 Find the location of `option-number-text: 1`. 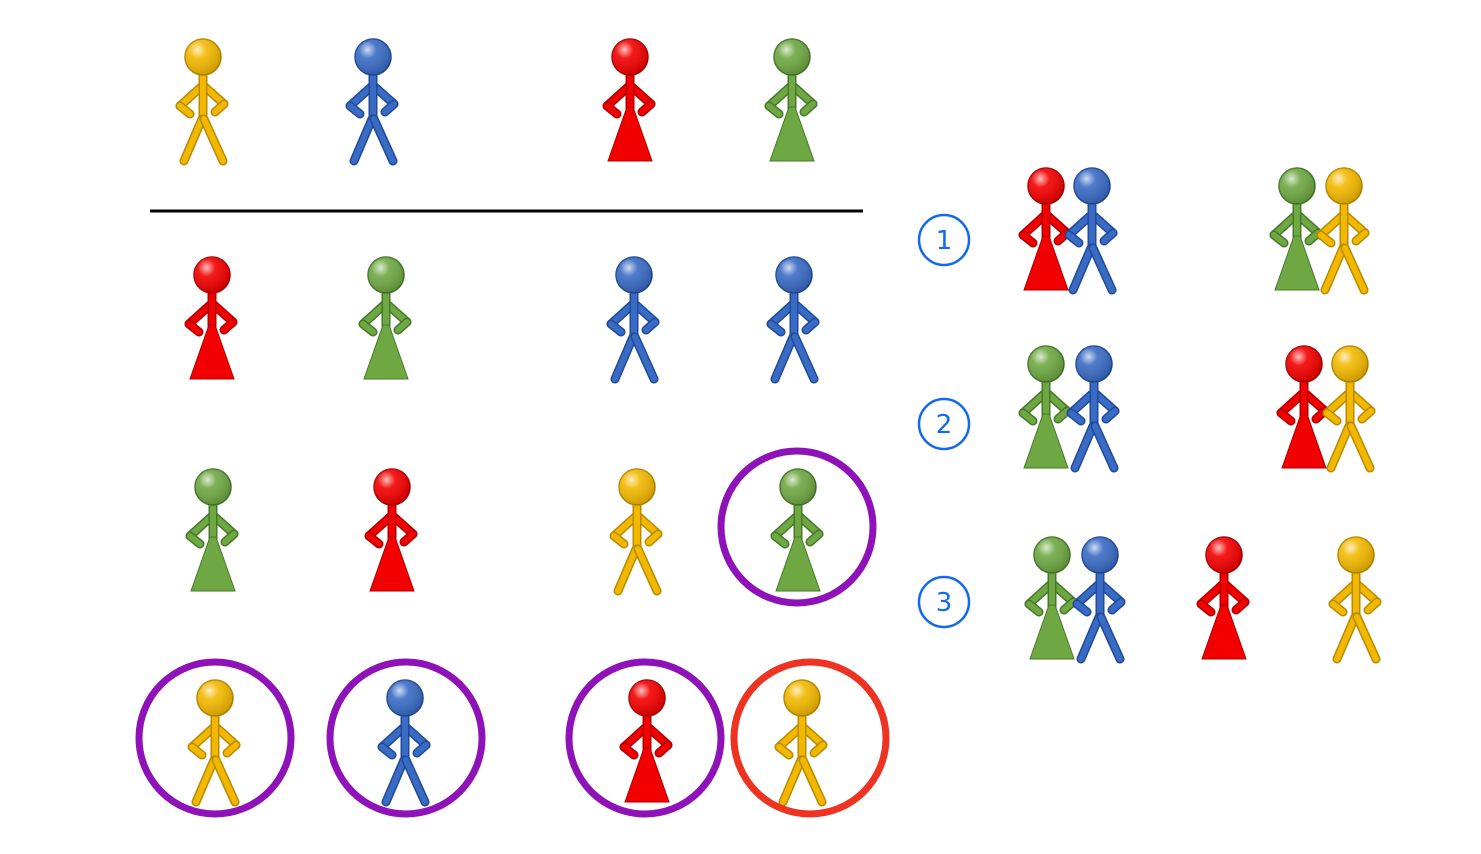

option-number-text: 1 is located at coordinates (944, 241).